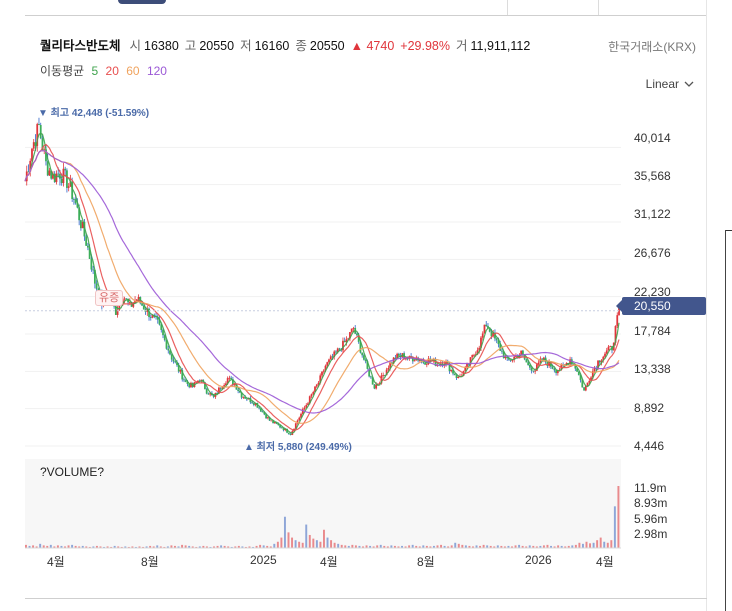 This screenshot has height=611, width=732. What do you see at coordinates (62, 71) in the screenshot?
I see `ma-label: 이동평균` at bounding box center [62, 71].